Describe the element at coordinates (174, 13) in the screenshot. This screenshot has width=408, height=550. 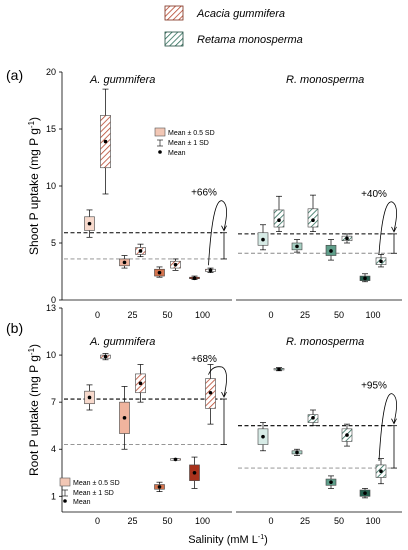
I see `legend-swatch-acacia` at that location.